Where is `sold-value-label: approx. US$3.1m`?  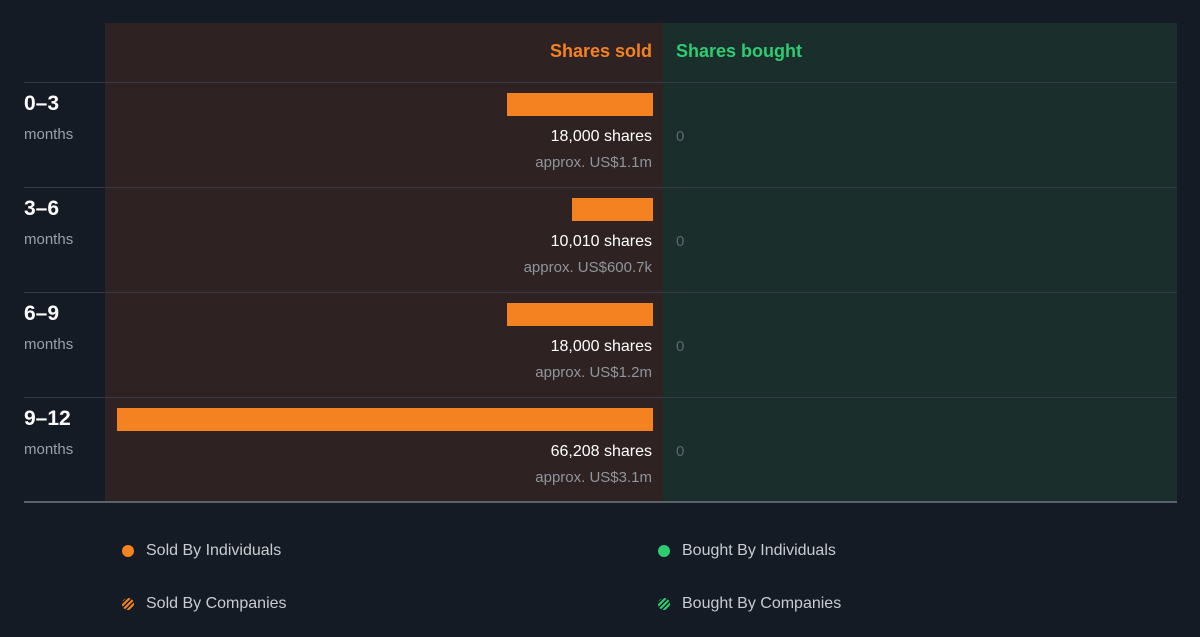 sold-value-label: approx. US$3.1m is located at coordinates (593, 477).